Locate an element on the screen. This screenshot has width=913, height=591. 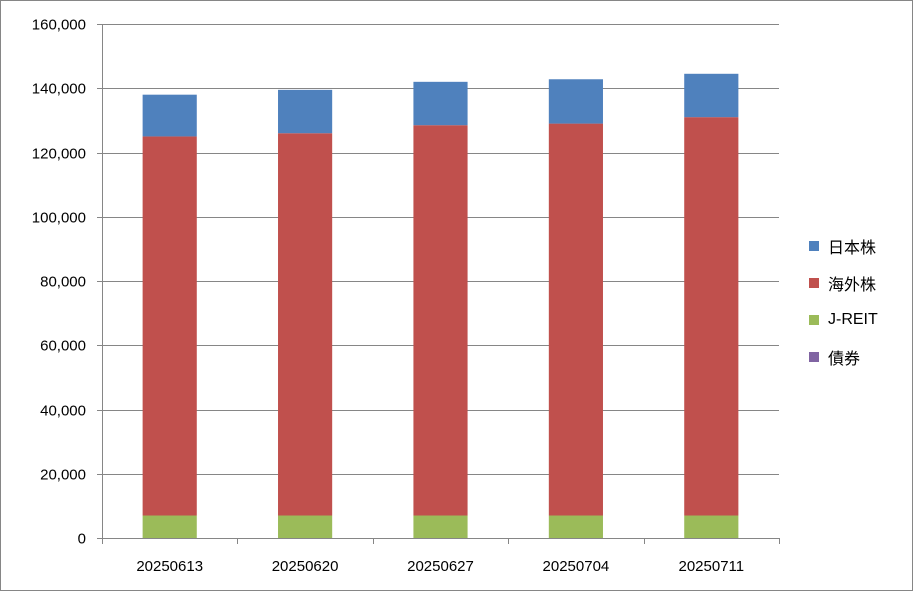
y-tick-label: 0 is located at coordinates (82, 539).